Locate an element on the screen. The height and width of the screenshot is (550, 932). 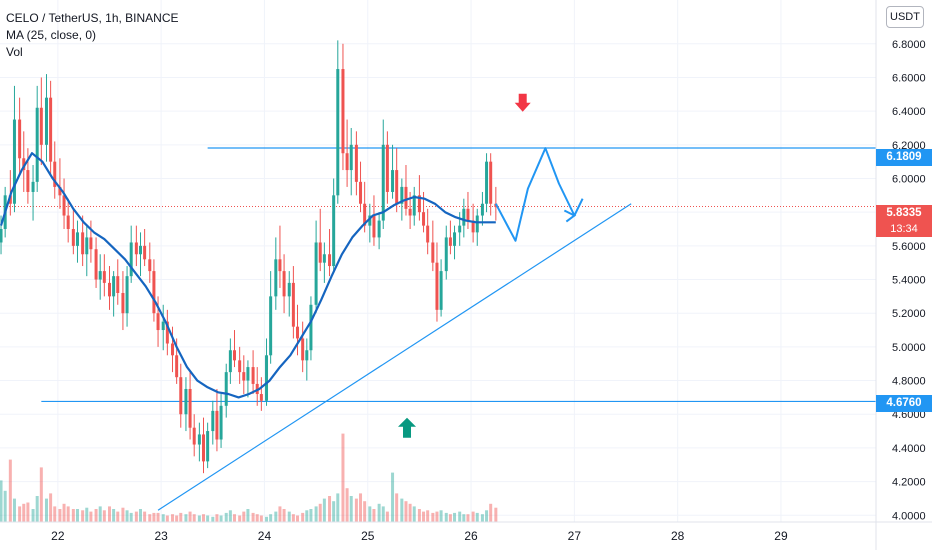
price-tick-label: 5.6000 is located at coordinates (909, 247).